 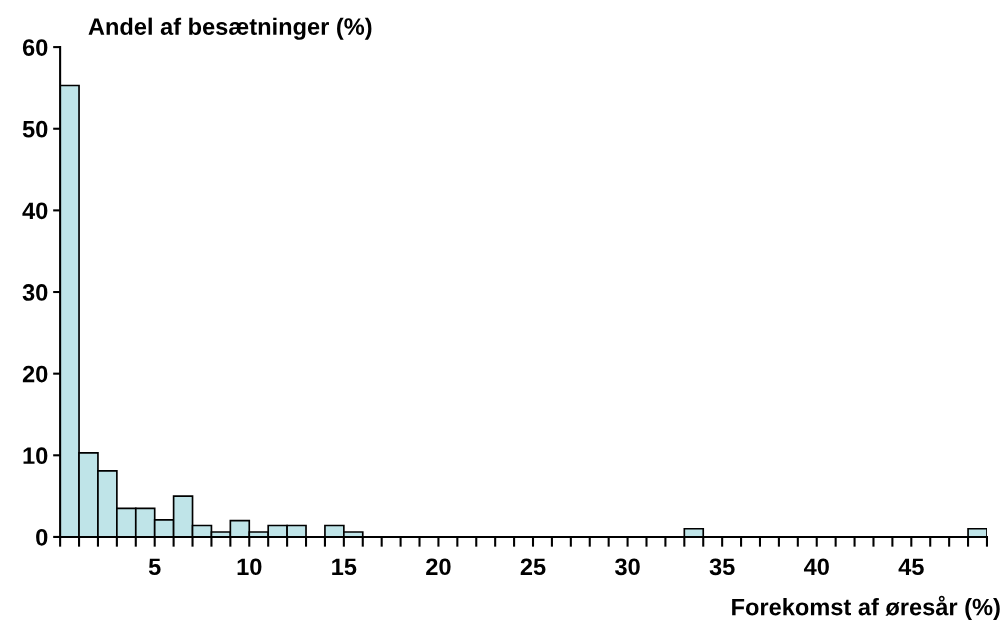 I want to click on y-tick-label: 30, so click(x=35, y=292).